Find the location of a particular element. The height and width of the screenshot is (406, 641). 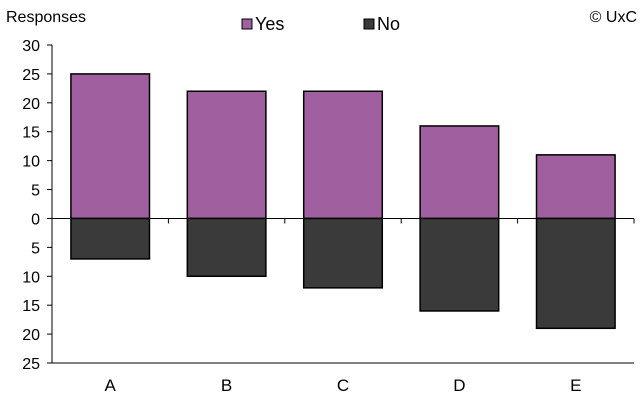

x-tick-label: A is located at coordinates (111, 385).